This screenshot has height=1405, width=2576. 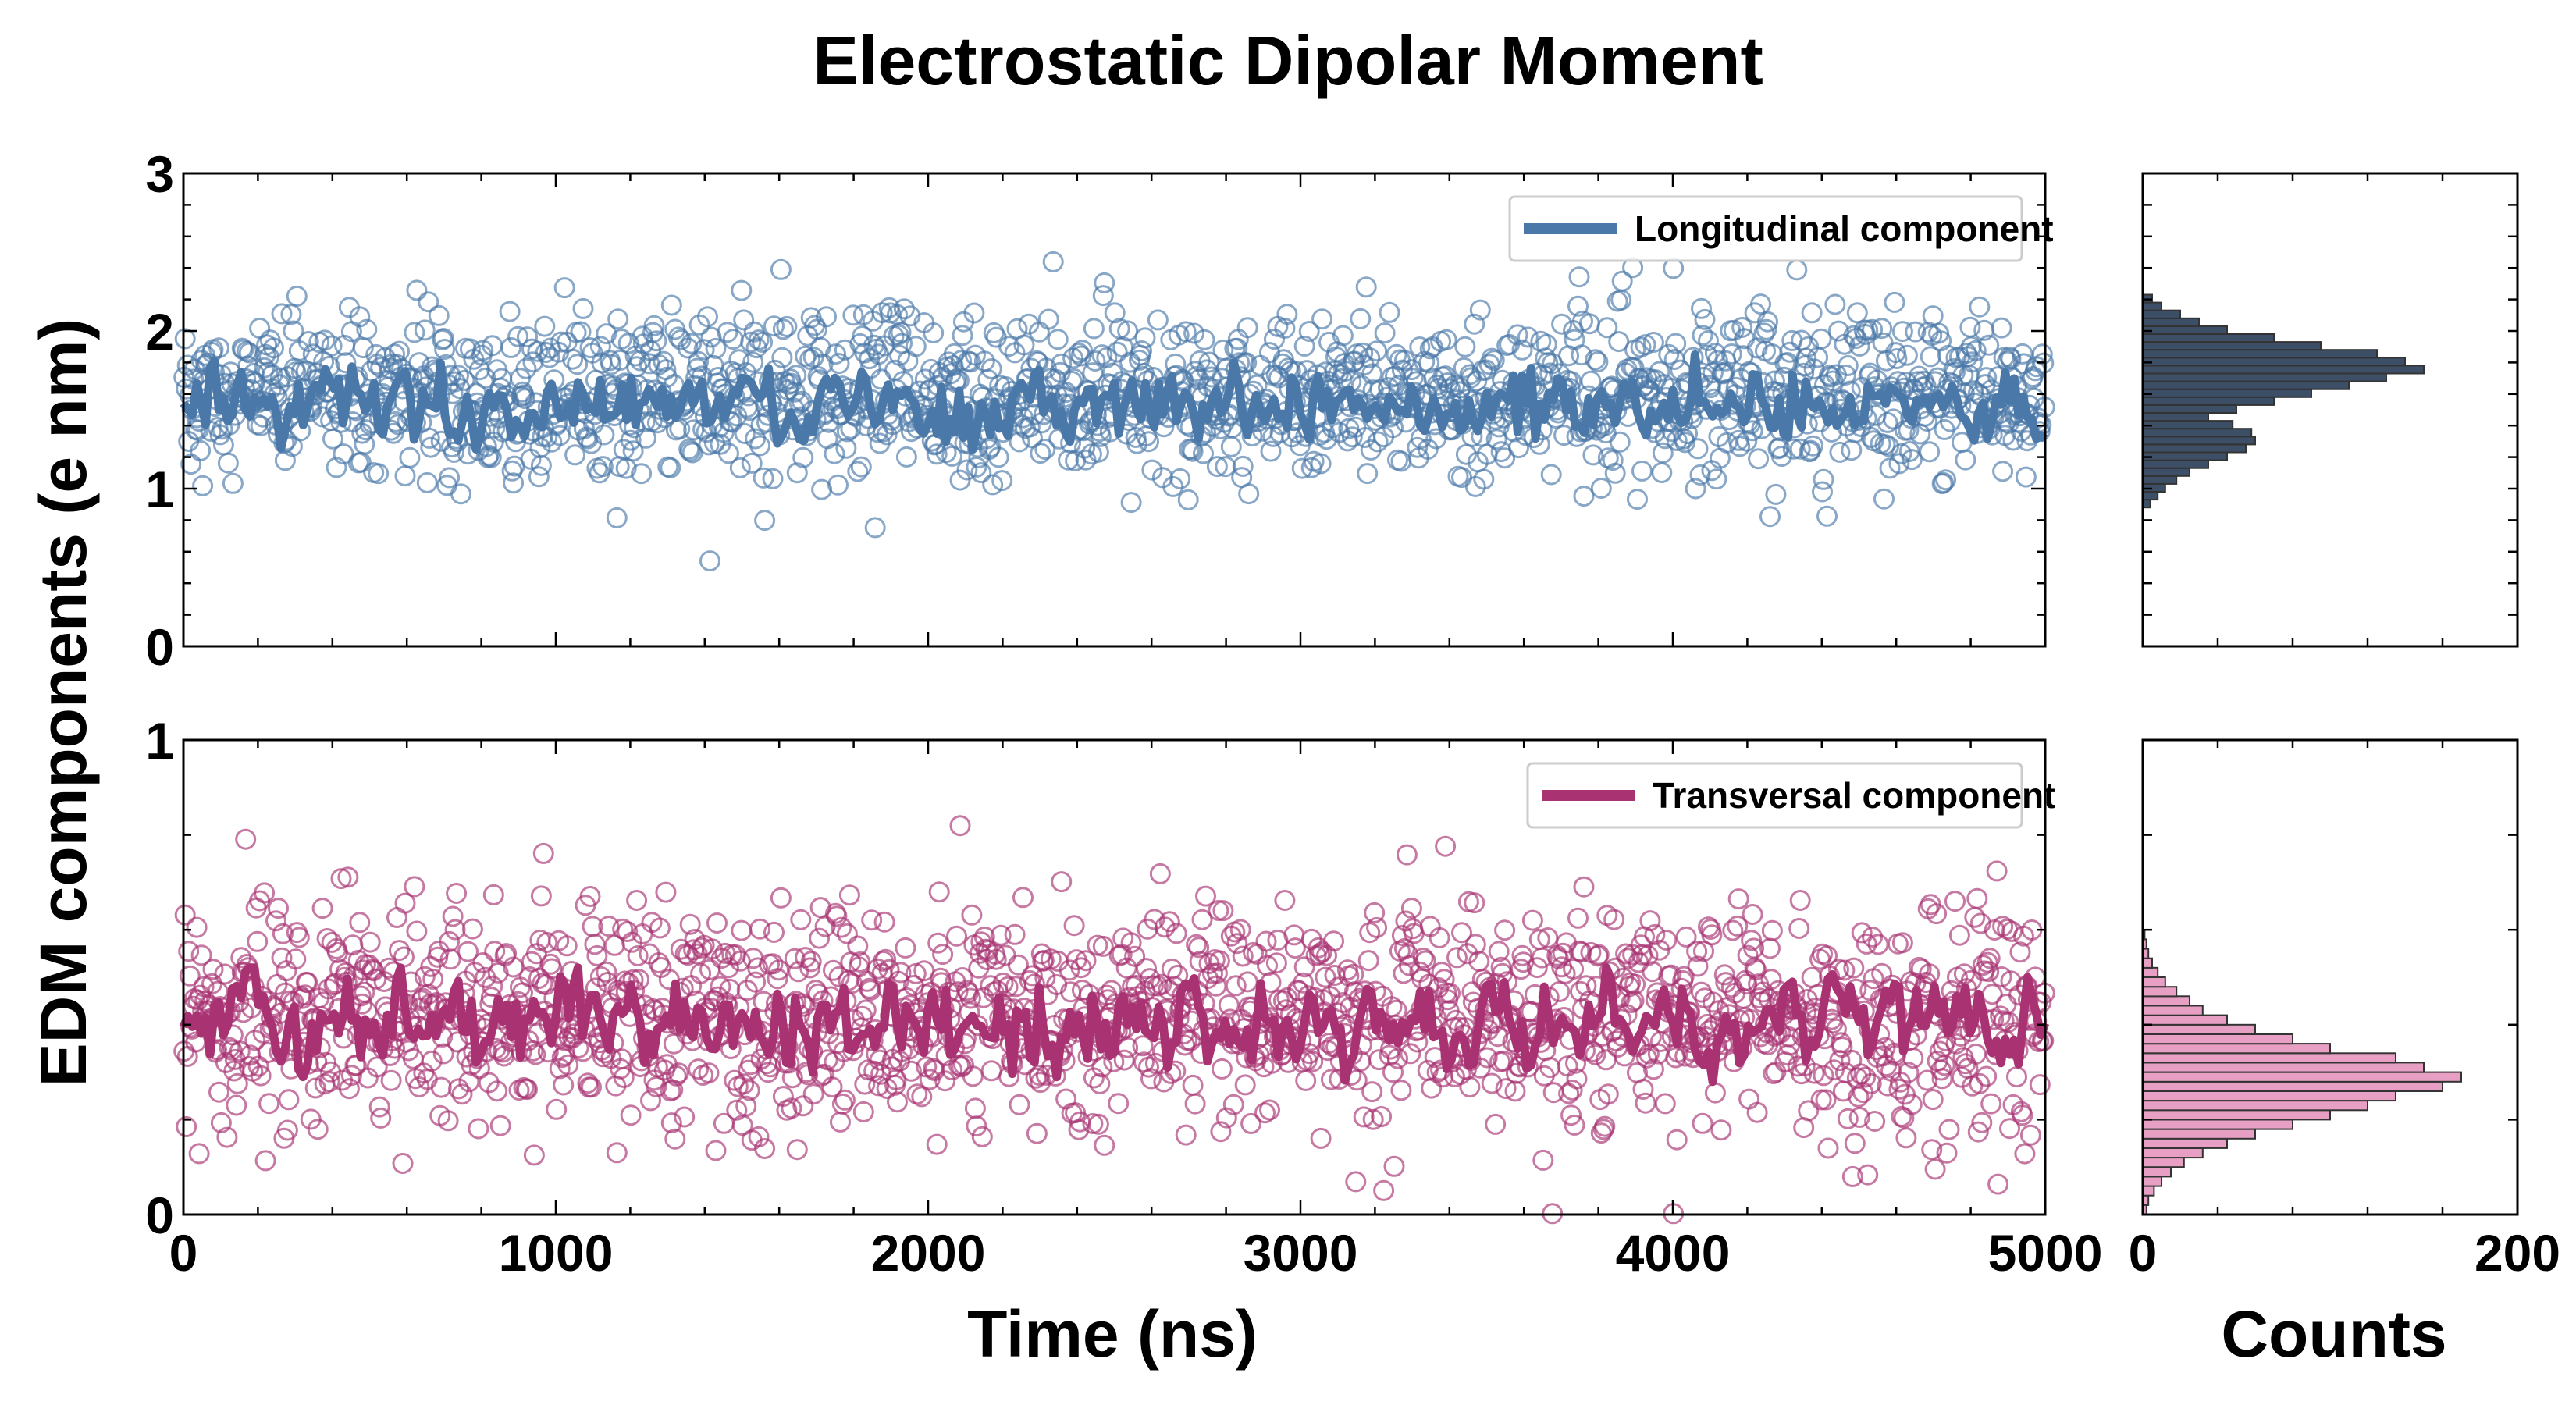 What do you see at coordinates (2283, 401) in the screenshot?
I see `longitudinal-histogram-layer` at bounding box center [2283, 401].